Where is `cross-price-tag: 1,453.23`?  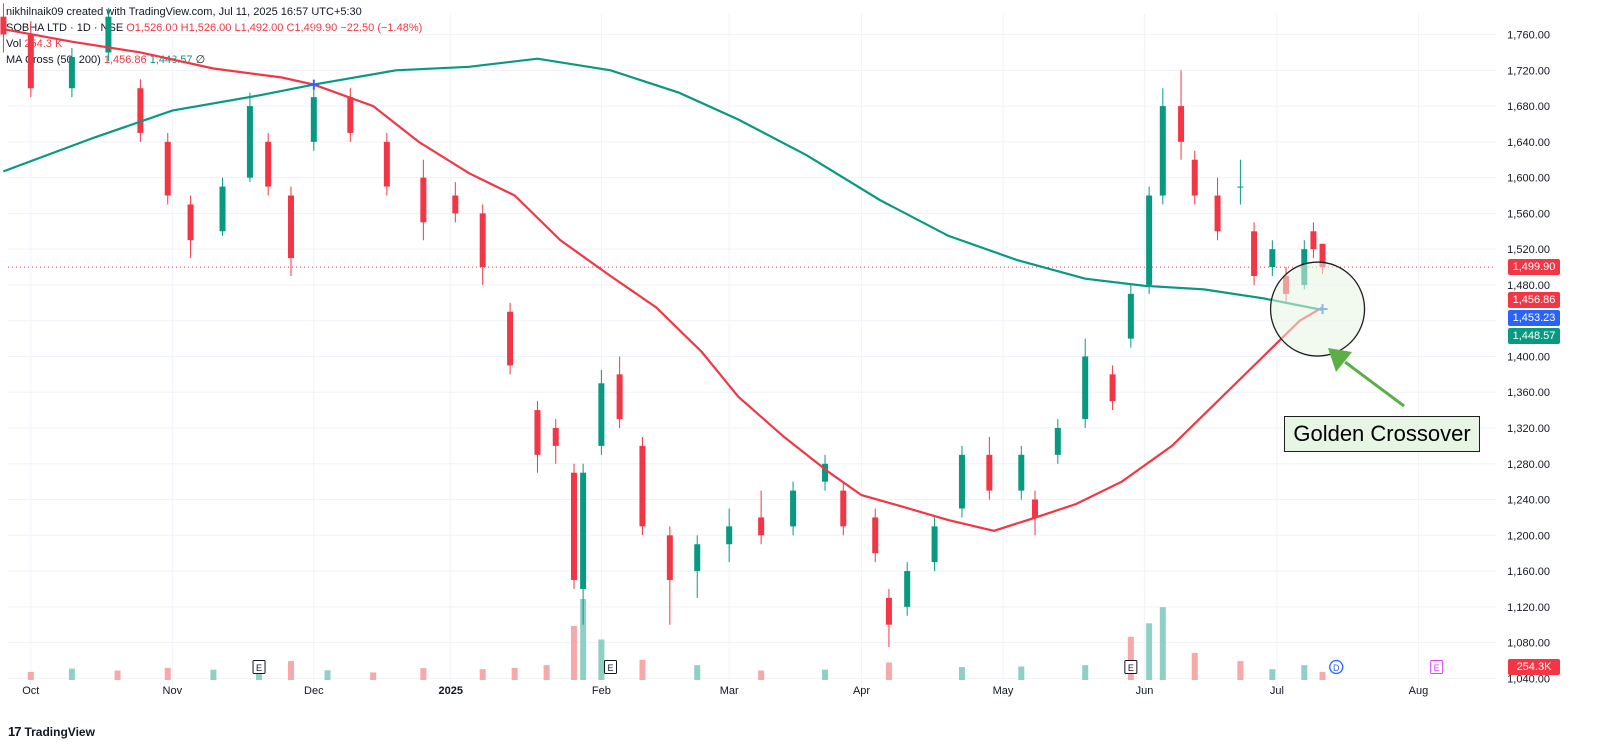
cross-price-tag: 1,453.23 is located at coordinates (1534, 317).